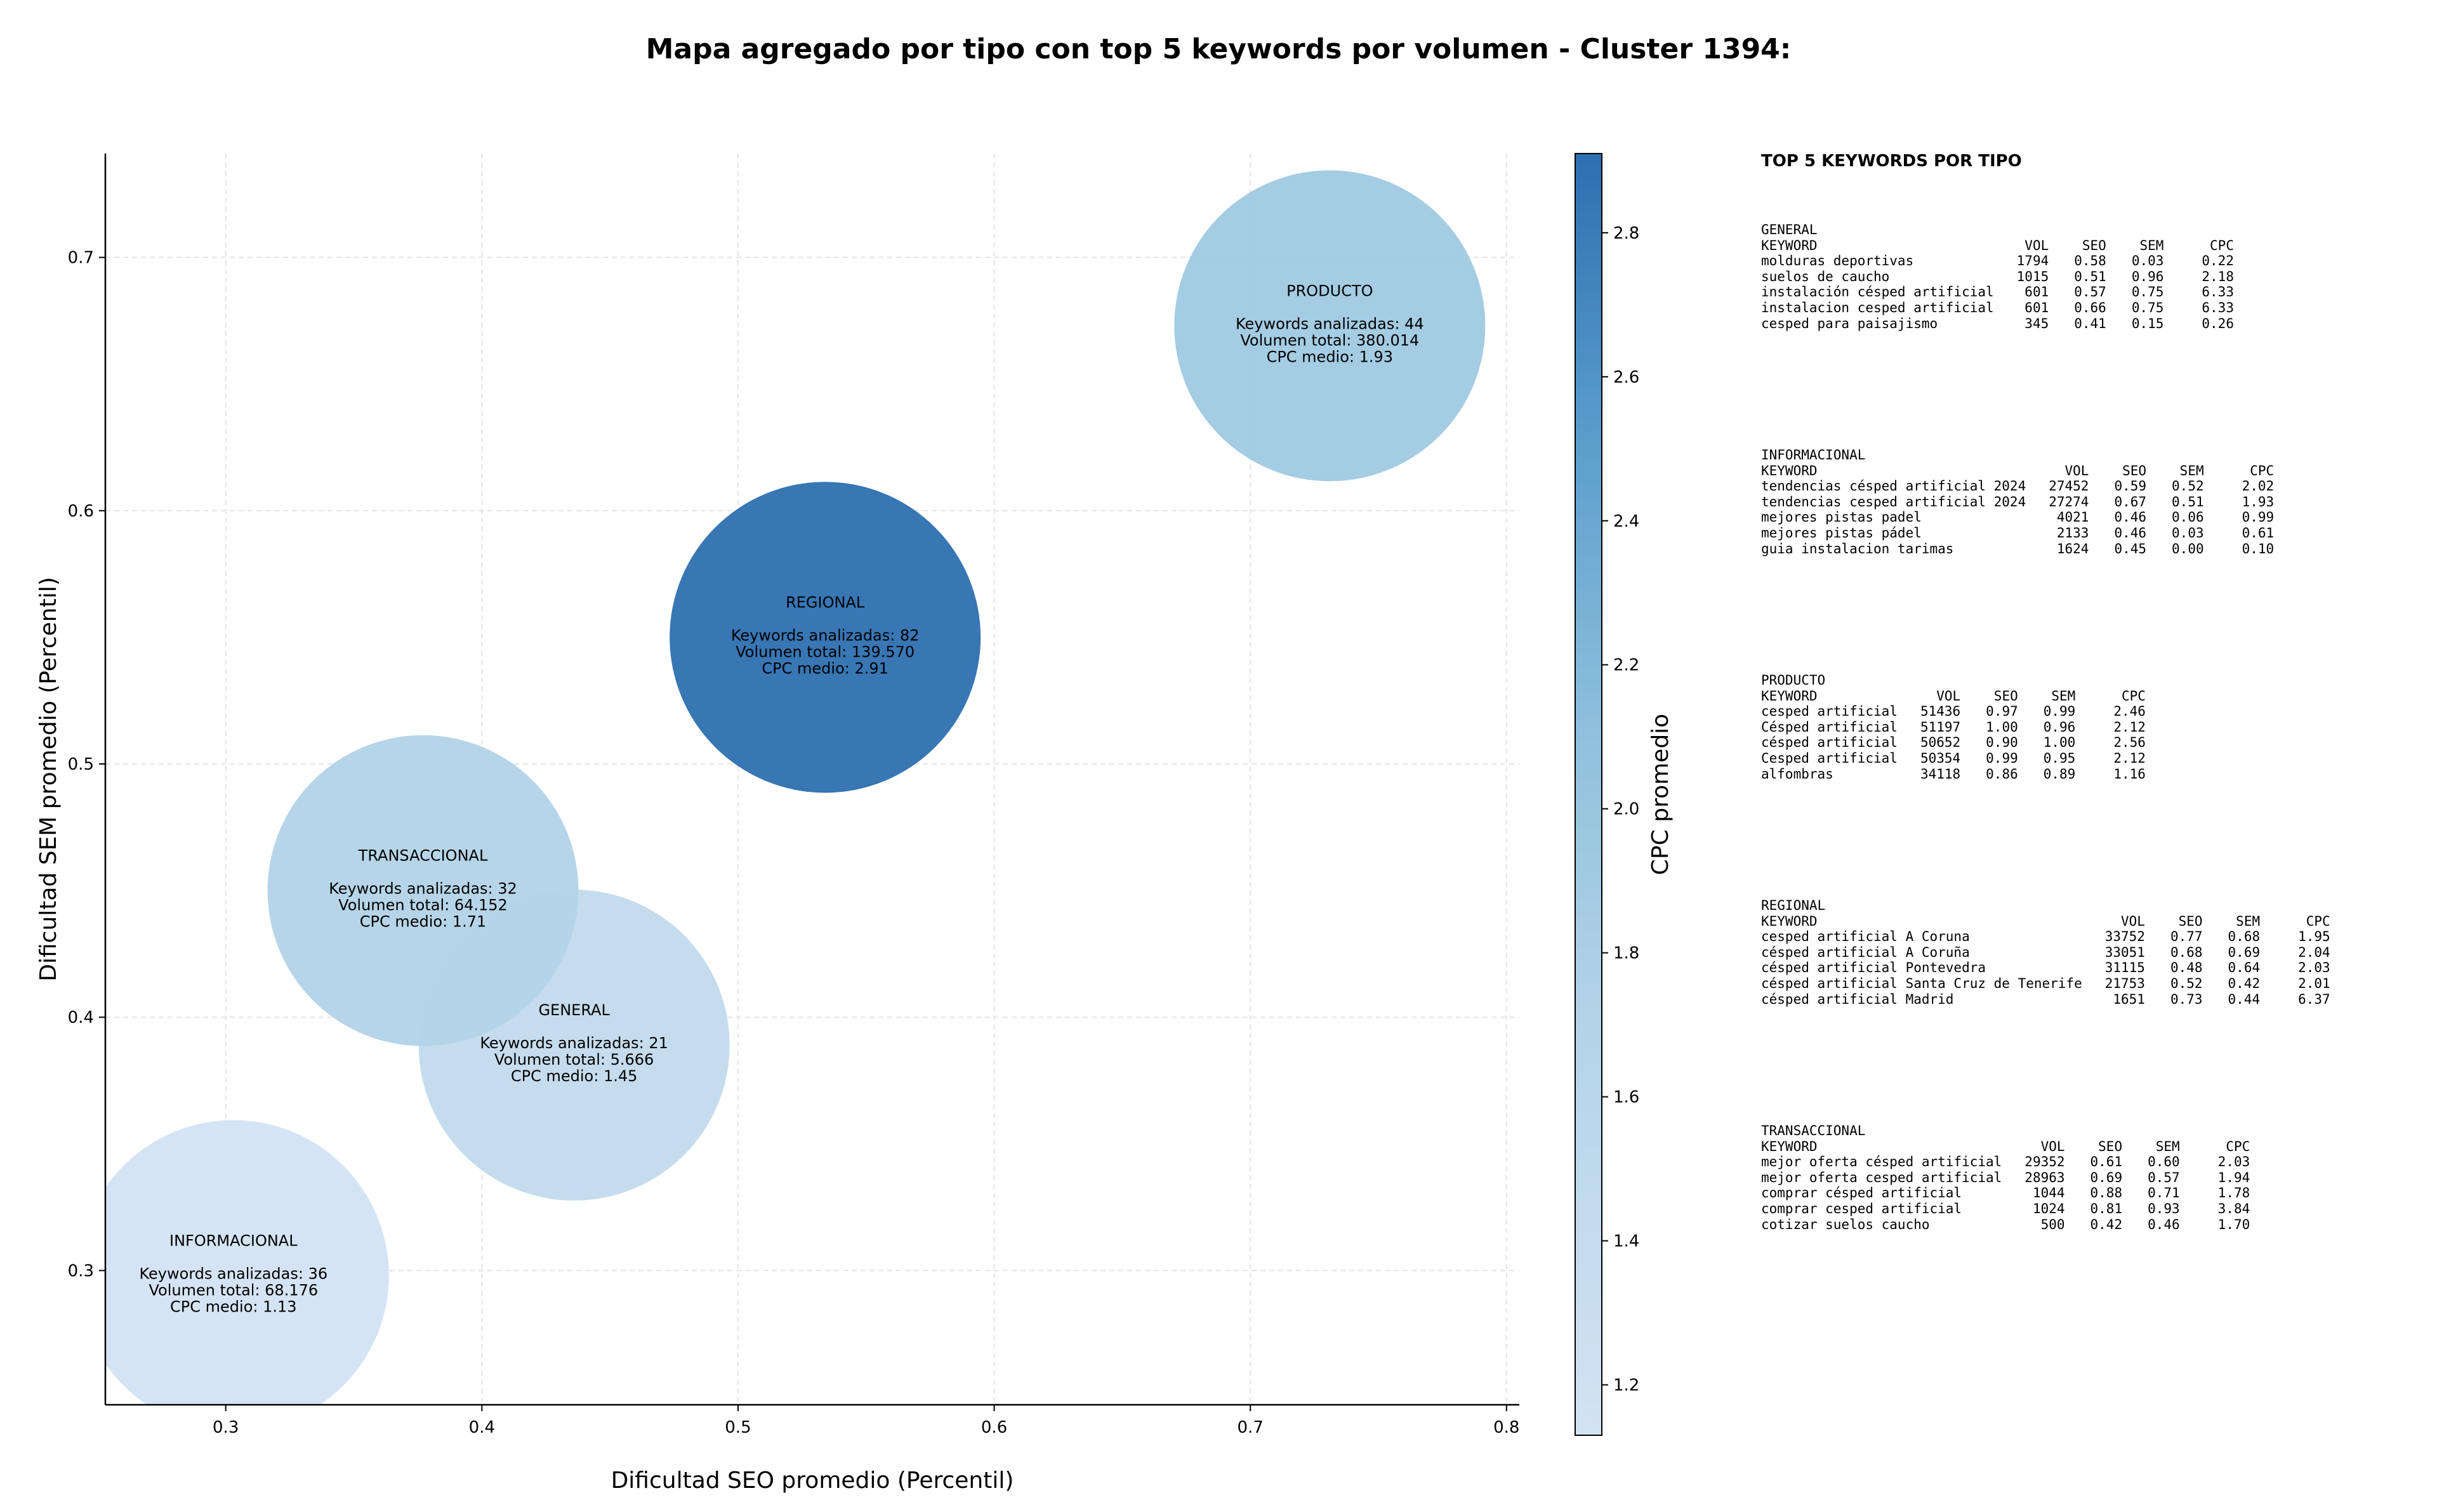 This screenshot has width=2437, height=1512. Describe the element at coordinates (1626, 377) in the screenshot. I see `colorbar-tick-label: 2.6` at that location.